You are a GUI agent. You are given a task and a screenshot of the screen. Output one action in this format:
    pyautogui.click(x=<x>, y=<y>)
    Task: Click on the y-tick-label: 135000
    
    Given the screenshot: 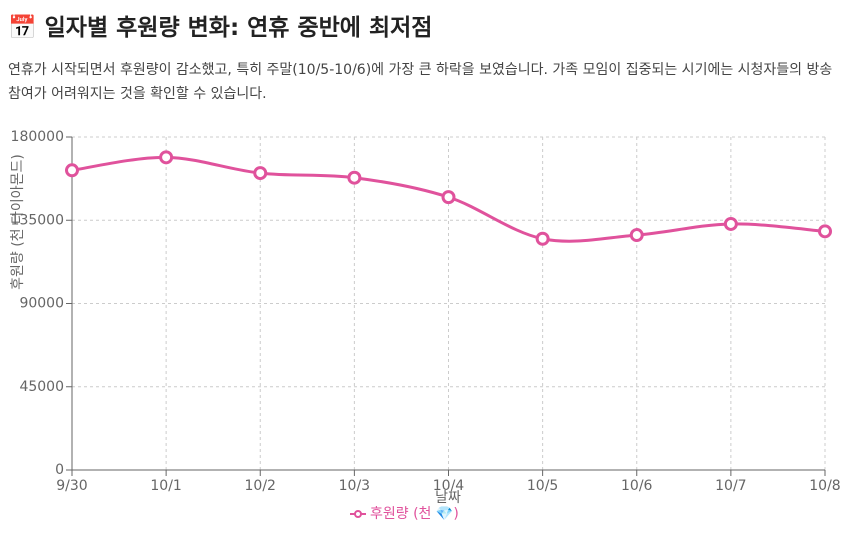 What is the action you would take?
    pyautogui.click(x=37, y=220)
    